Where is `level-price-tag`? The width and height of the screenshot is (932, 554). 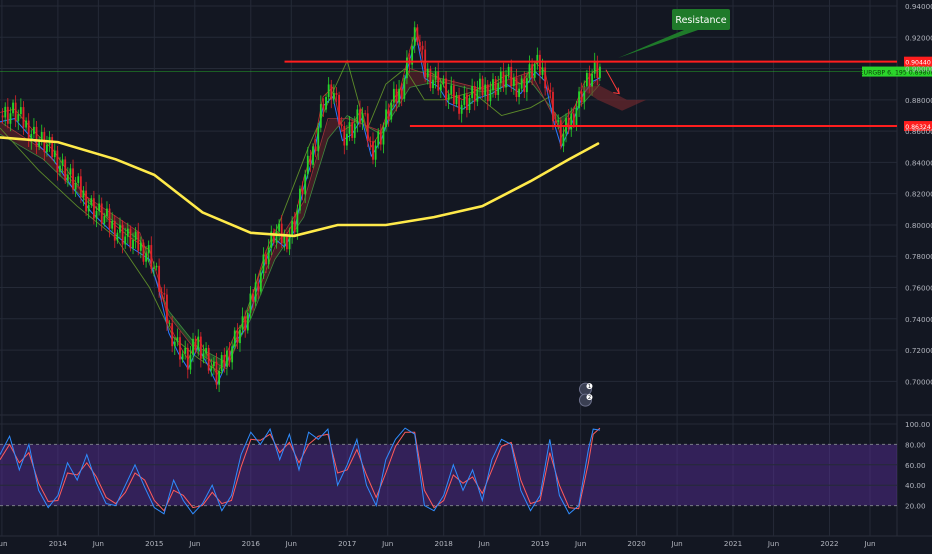
level-price-tag is located at coordinates (918, 126).